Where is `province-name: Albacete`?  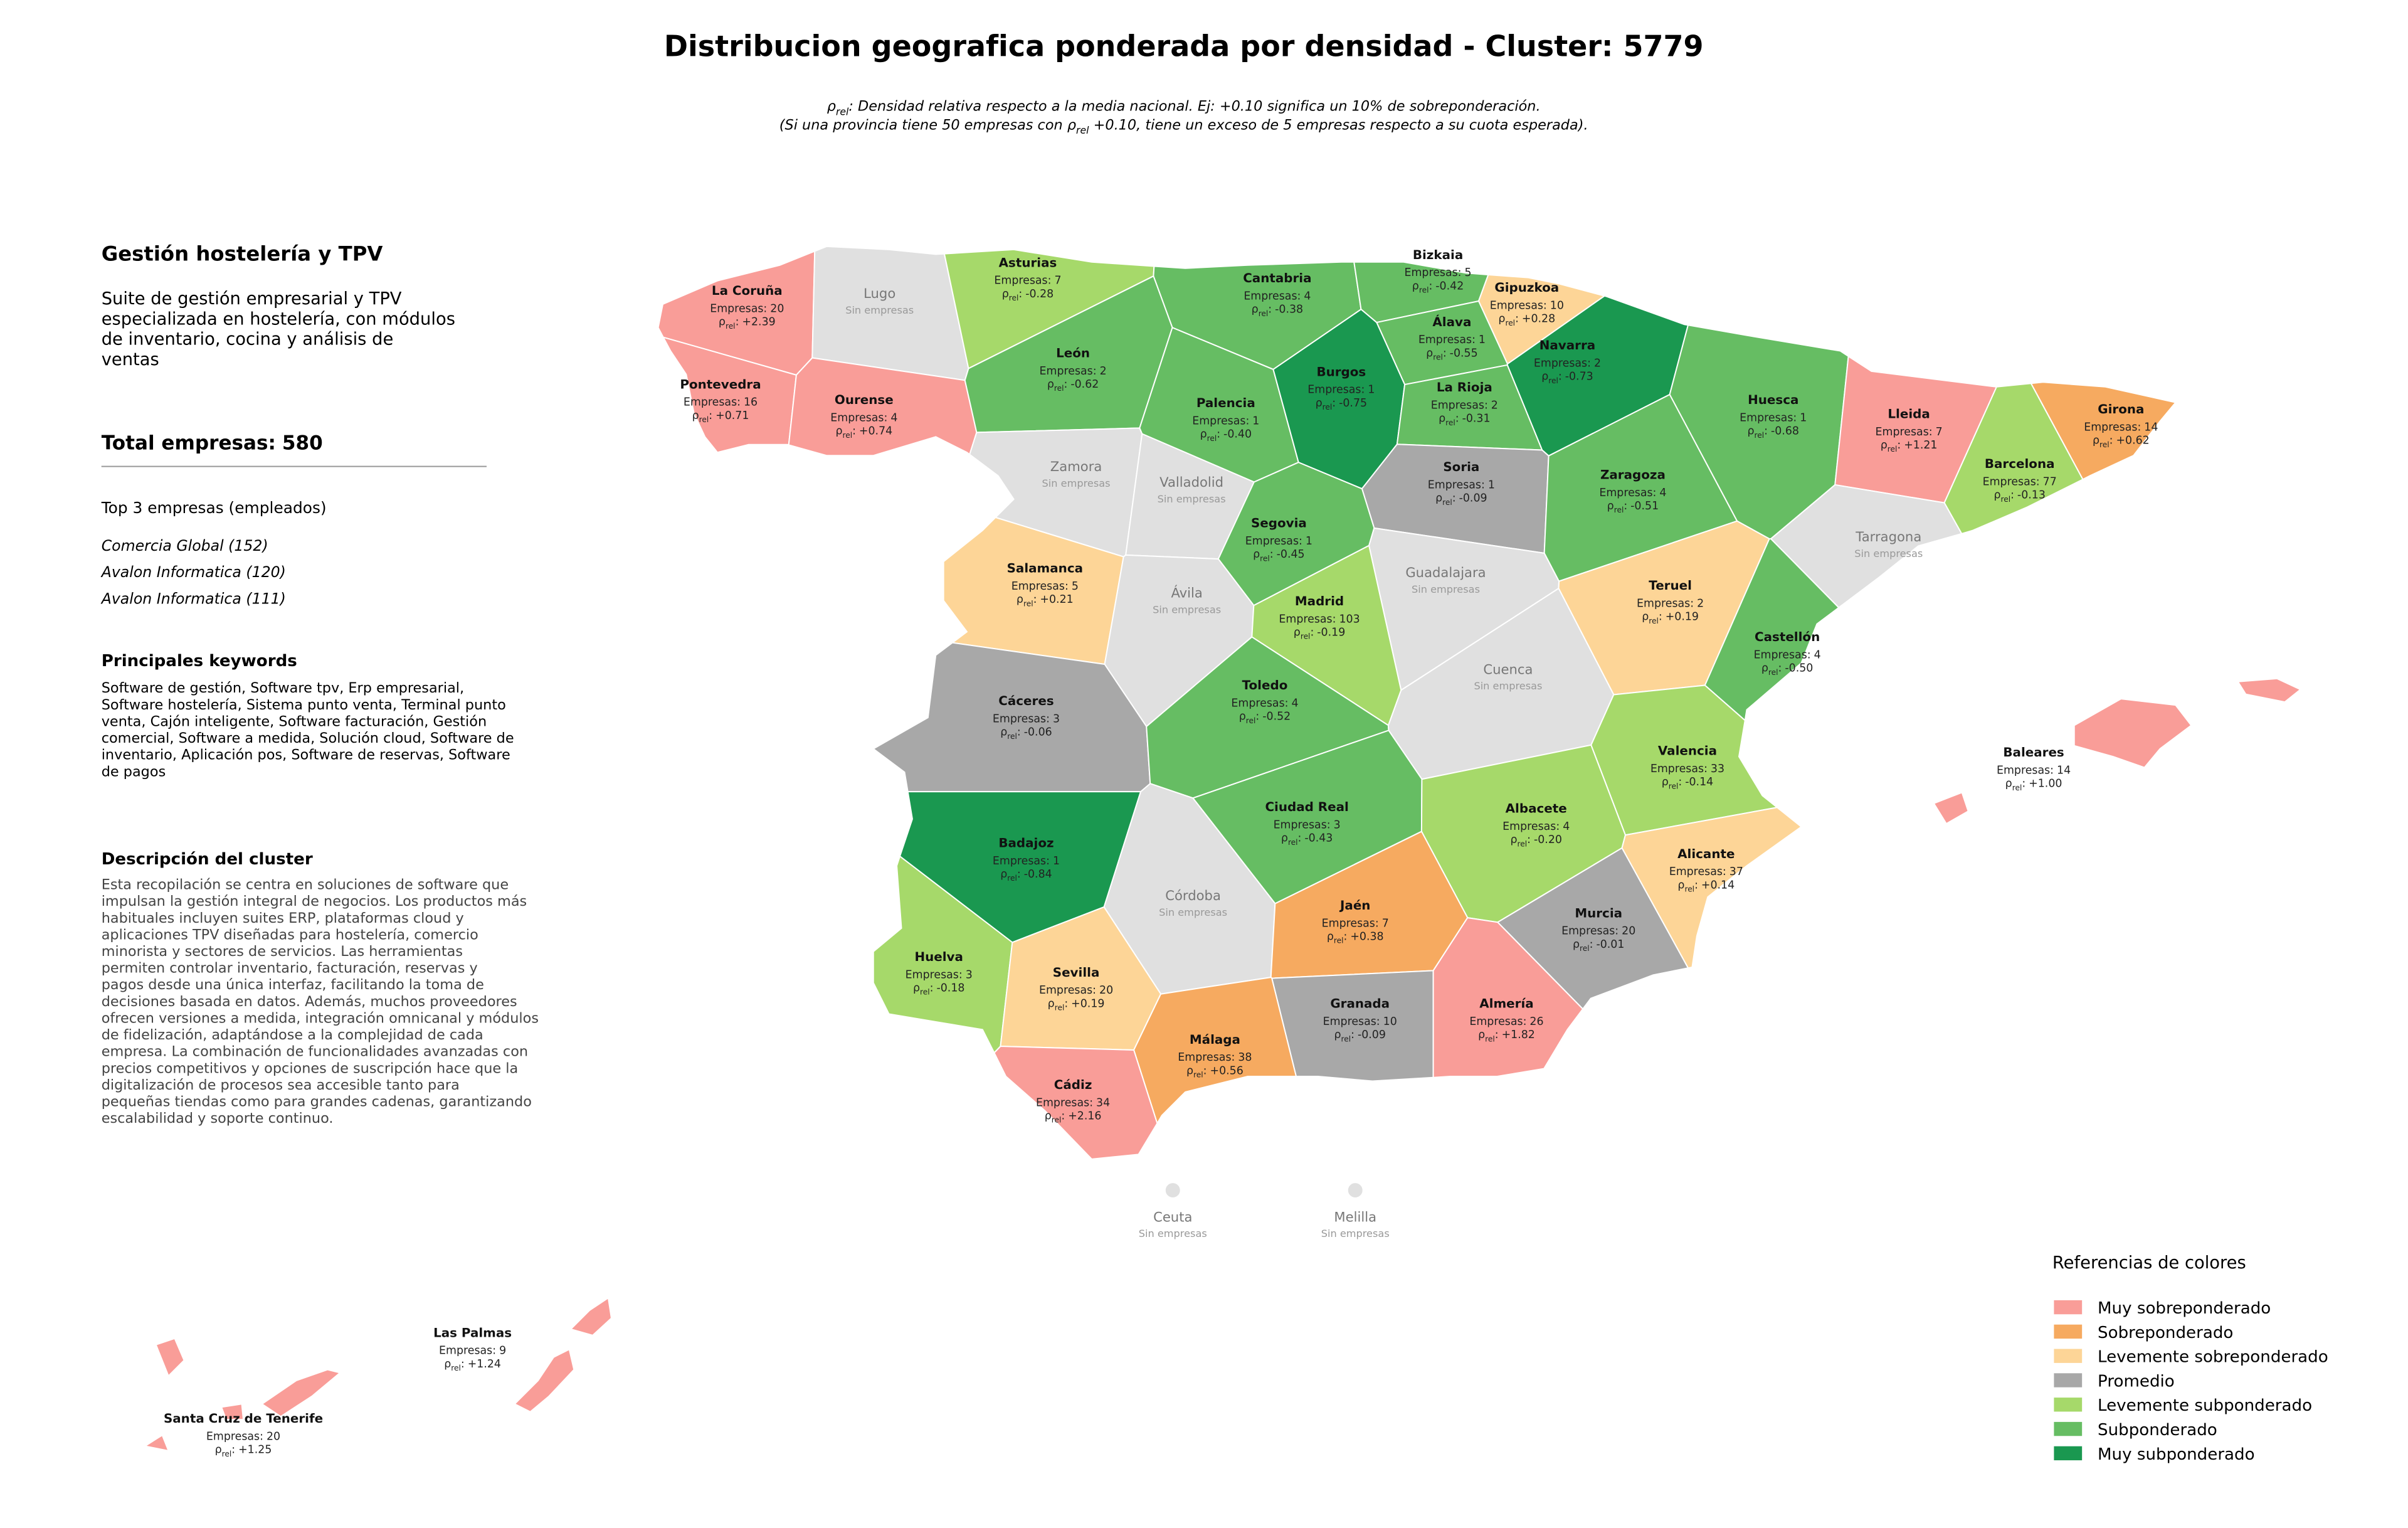 province-name: Albacete is located at coordinates (1536, 809).